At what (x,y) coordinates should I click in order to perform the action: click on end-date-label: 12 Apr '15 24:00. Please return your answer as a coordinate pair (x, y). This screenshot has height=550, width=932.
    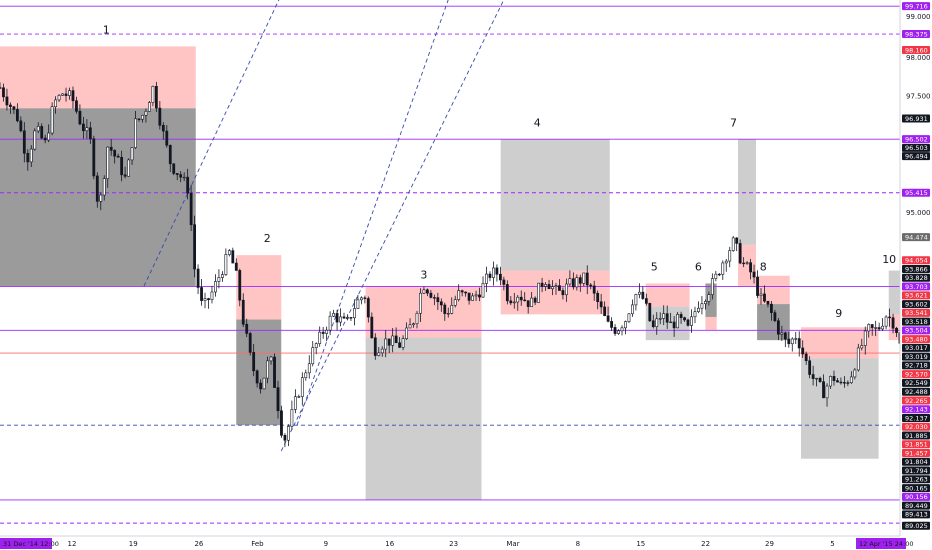
    Looking at the image, I should click on (886, 544).